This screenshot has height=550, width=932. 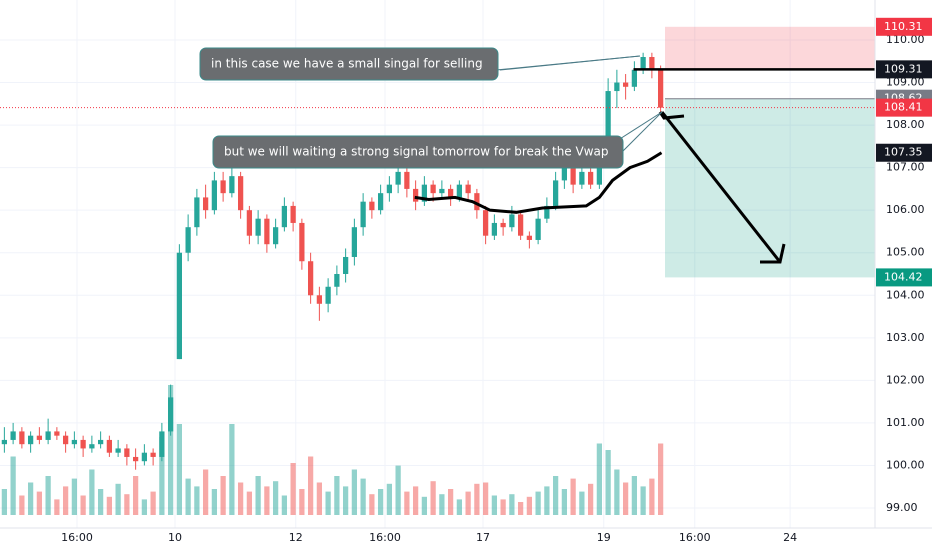 What do you see at coordinates (770, 48) in the screenshot?
I see `stop-zone` at bounding box center [770, 48].